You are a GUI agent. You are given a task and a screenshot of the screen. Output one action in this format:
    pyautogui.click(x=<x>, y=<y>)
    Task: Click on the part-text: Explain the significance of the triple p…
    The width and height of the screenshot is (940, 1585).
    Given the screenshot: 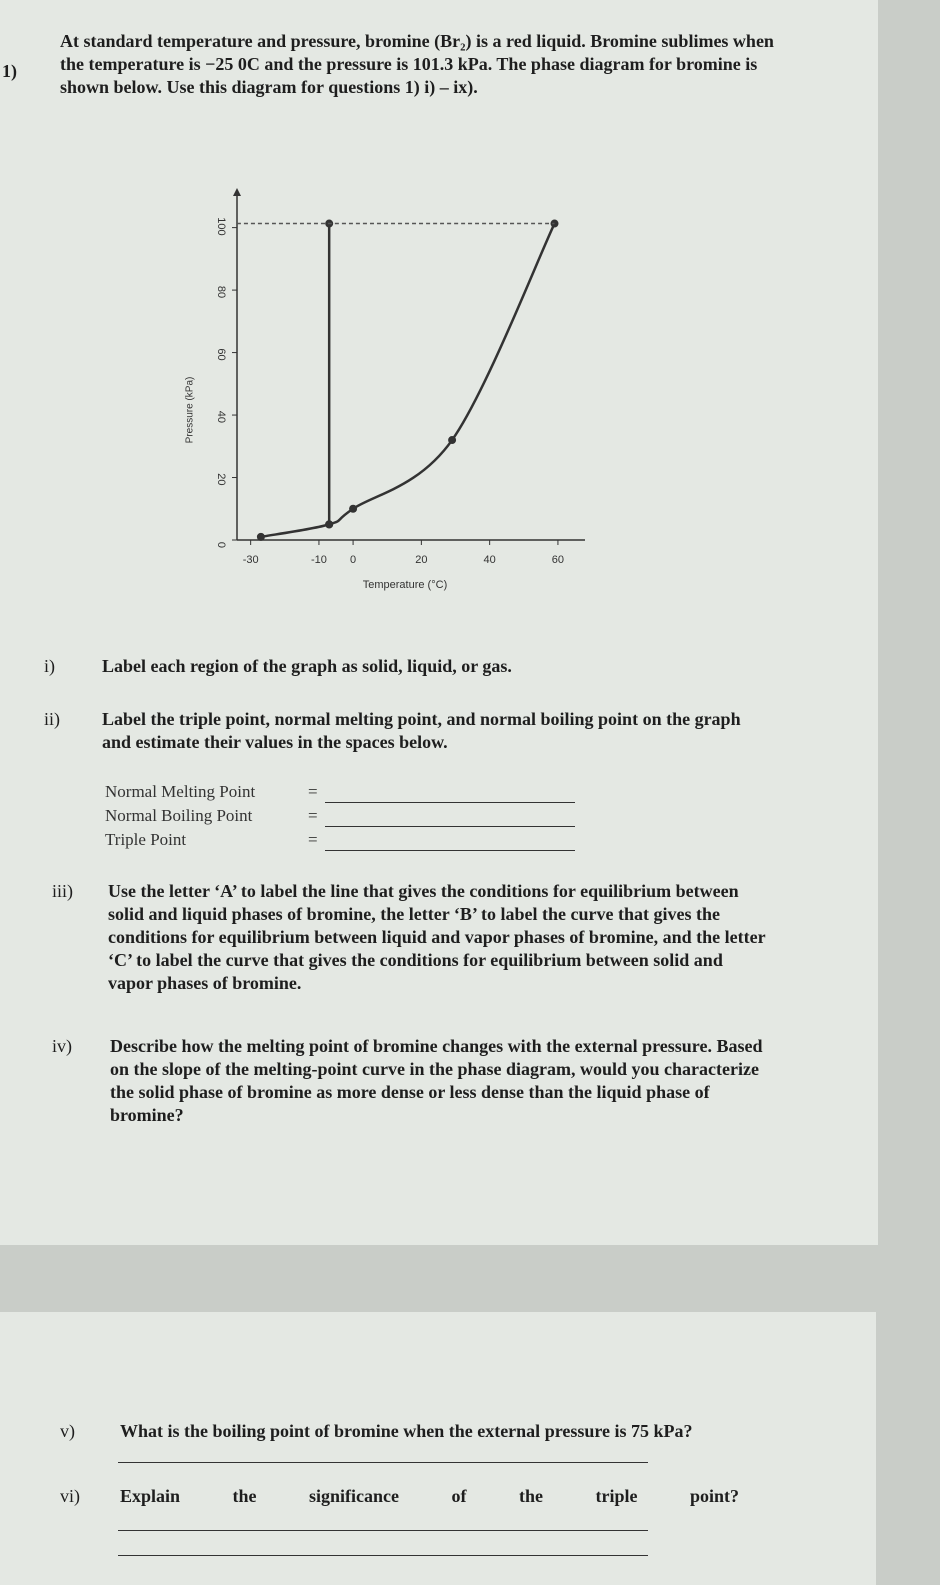 What is the action you would take?
    pyautogui.click(x=430, y=1496)
    